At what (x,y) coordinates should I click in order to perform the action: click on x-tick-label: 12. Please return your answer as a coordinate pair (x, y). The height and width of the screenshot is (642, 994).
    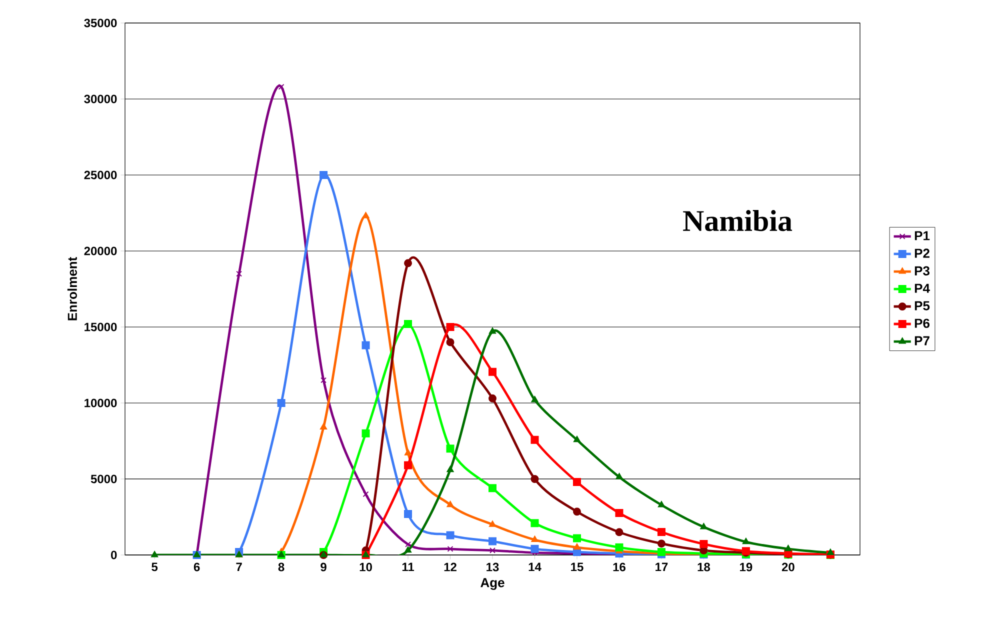
    Looking at the image, I should click on (450, 567).